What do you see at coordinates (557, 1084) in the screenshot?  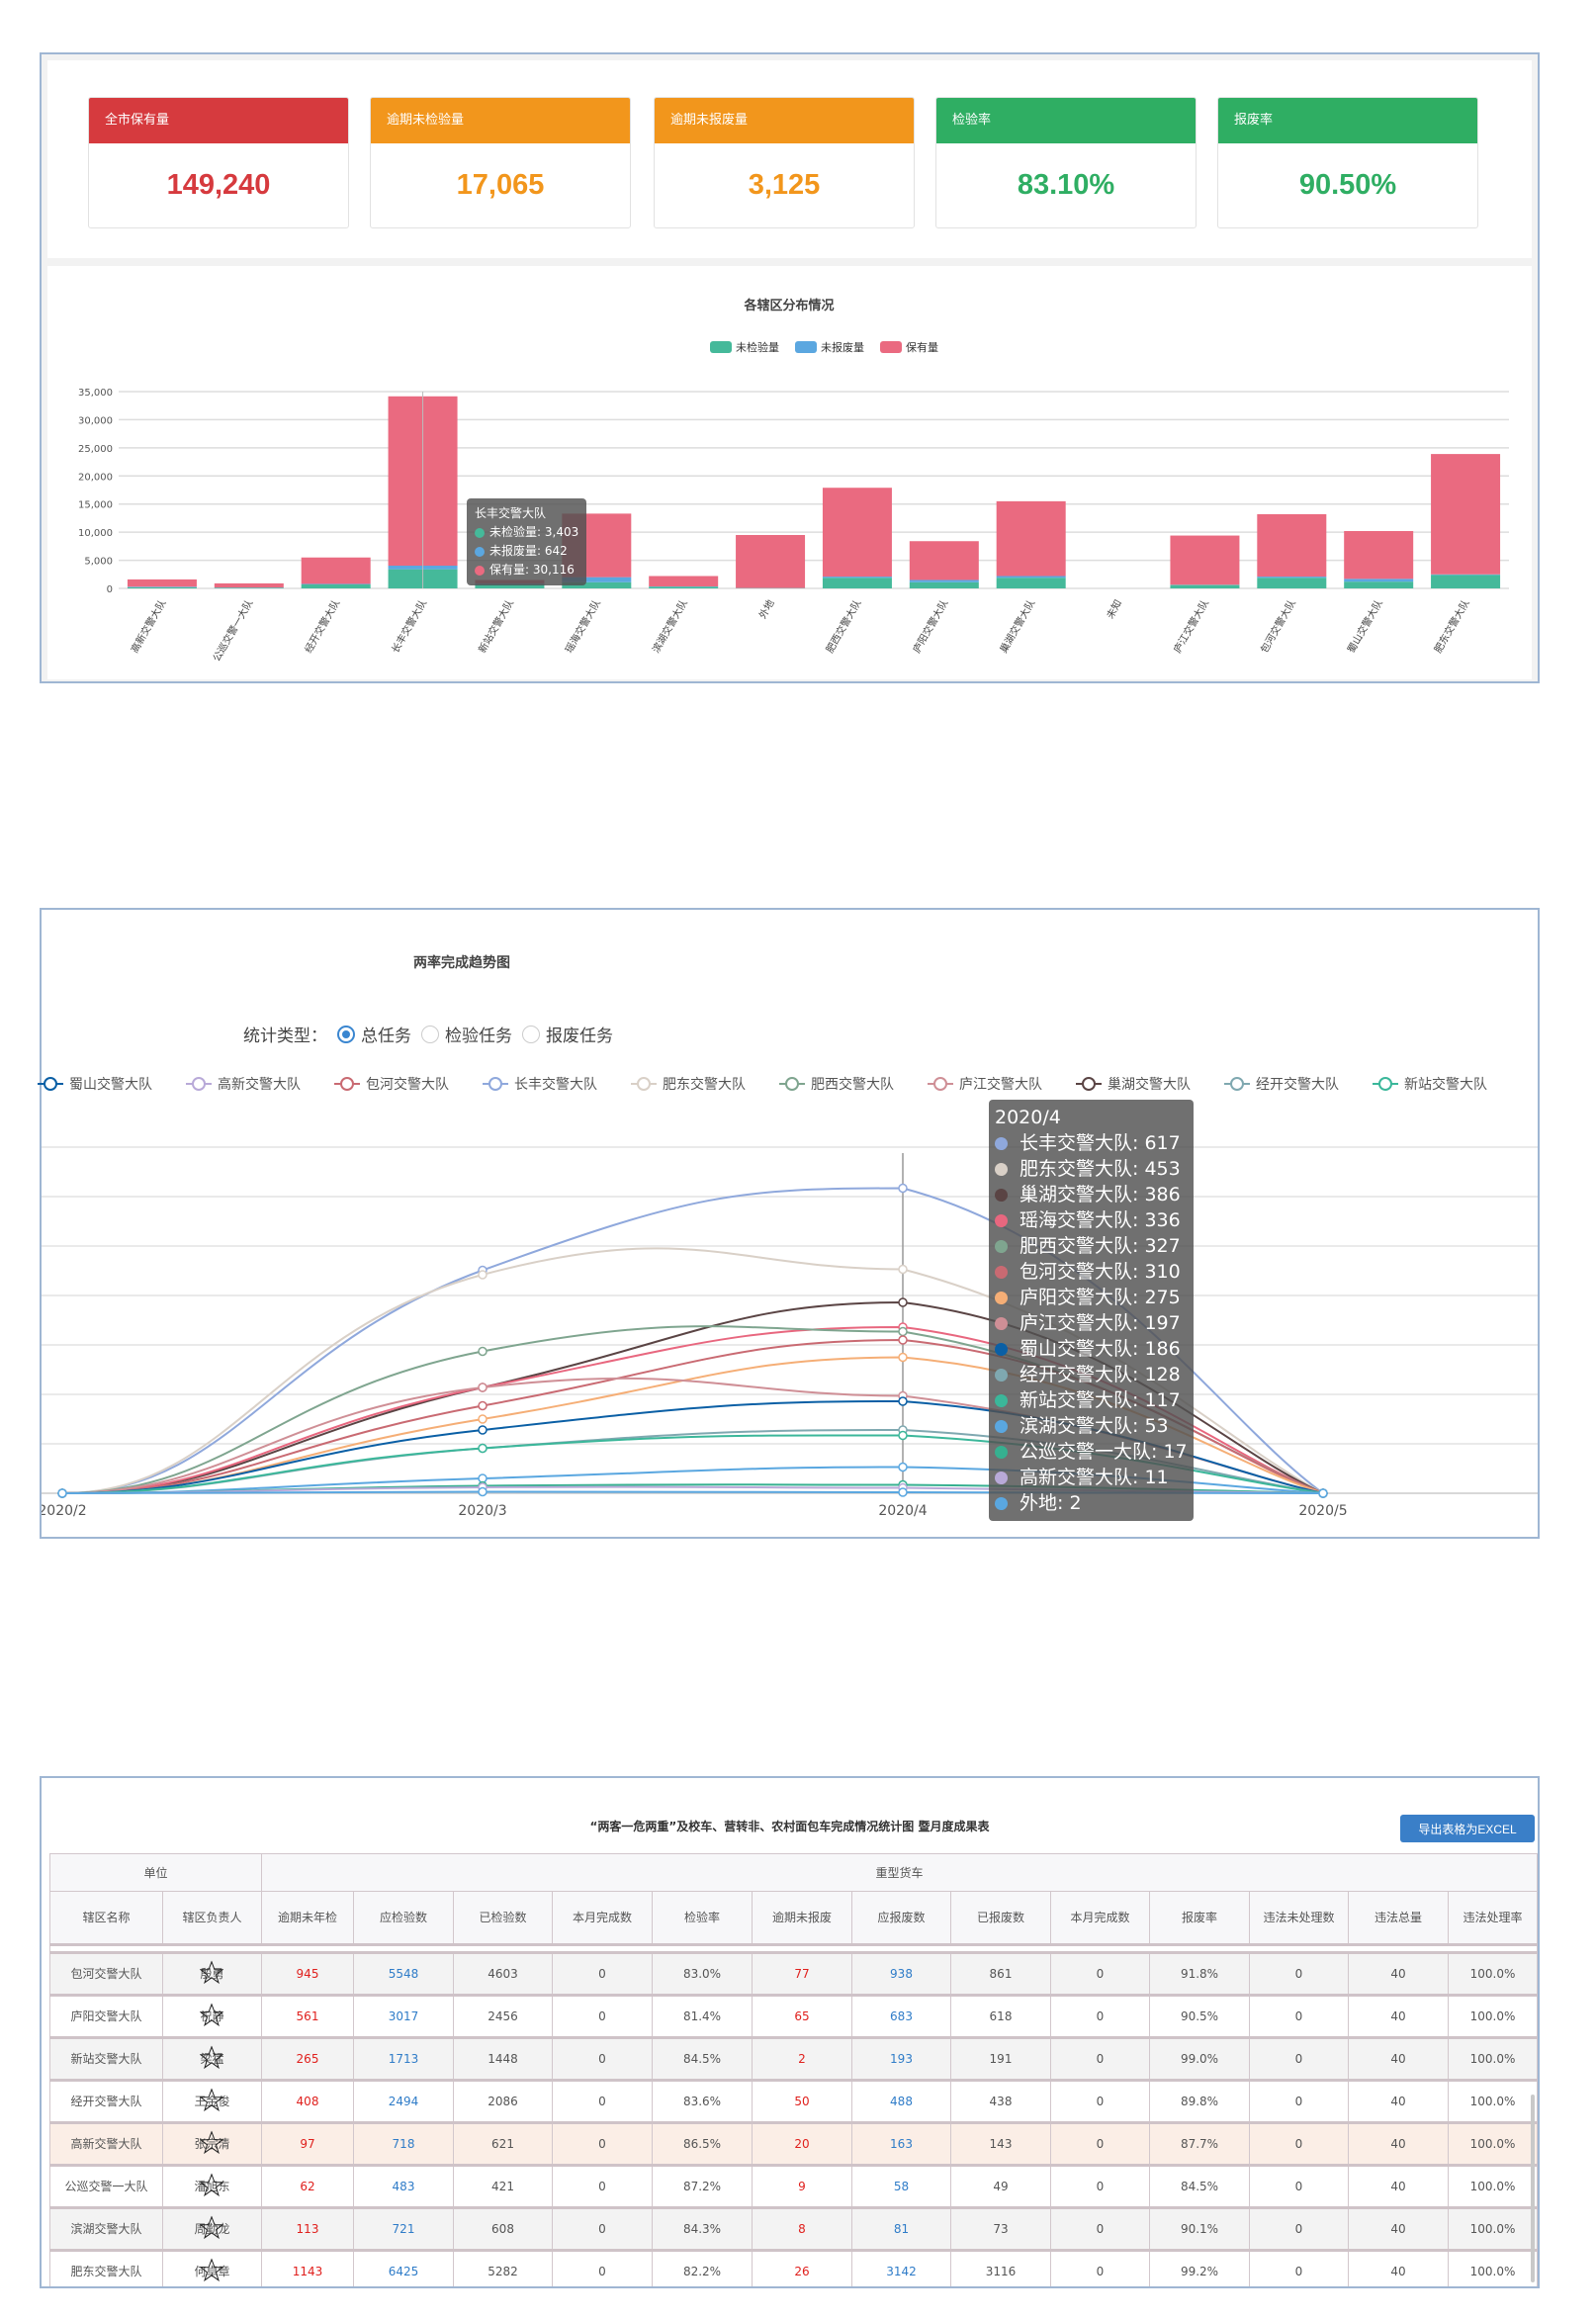 I see `legend-item: 长丰交警大队` at bounding box center [557, 1084].